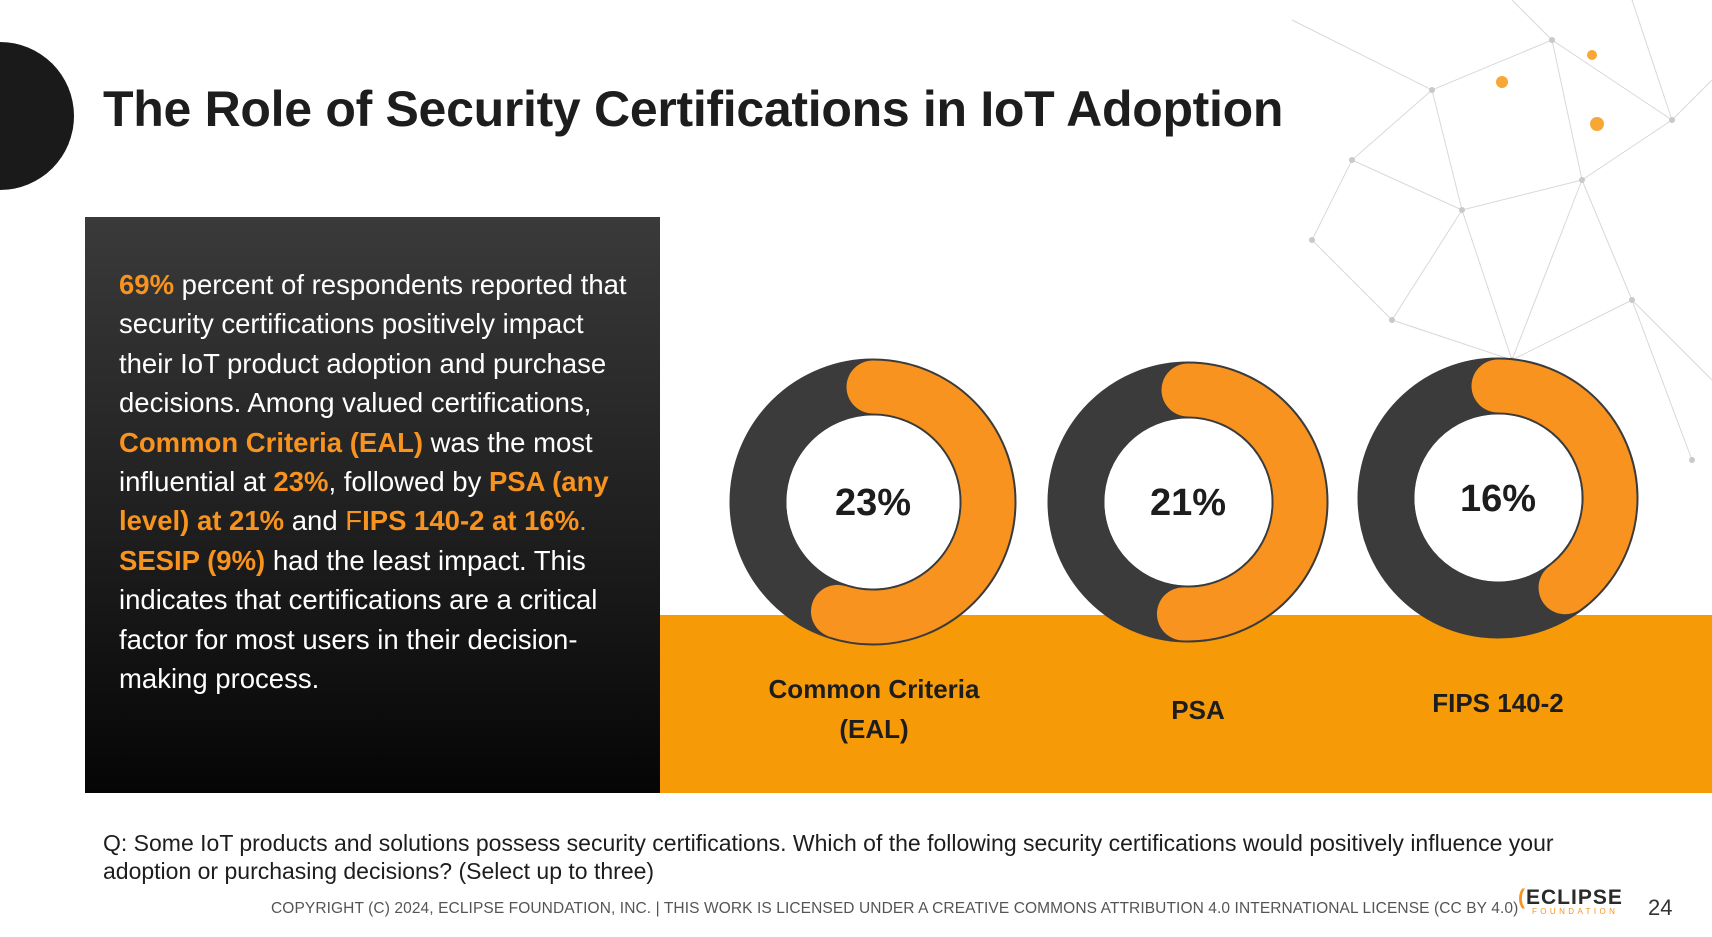  I want to click on logo-subtext: FOUNDATION, so click(1575, 911).